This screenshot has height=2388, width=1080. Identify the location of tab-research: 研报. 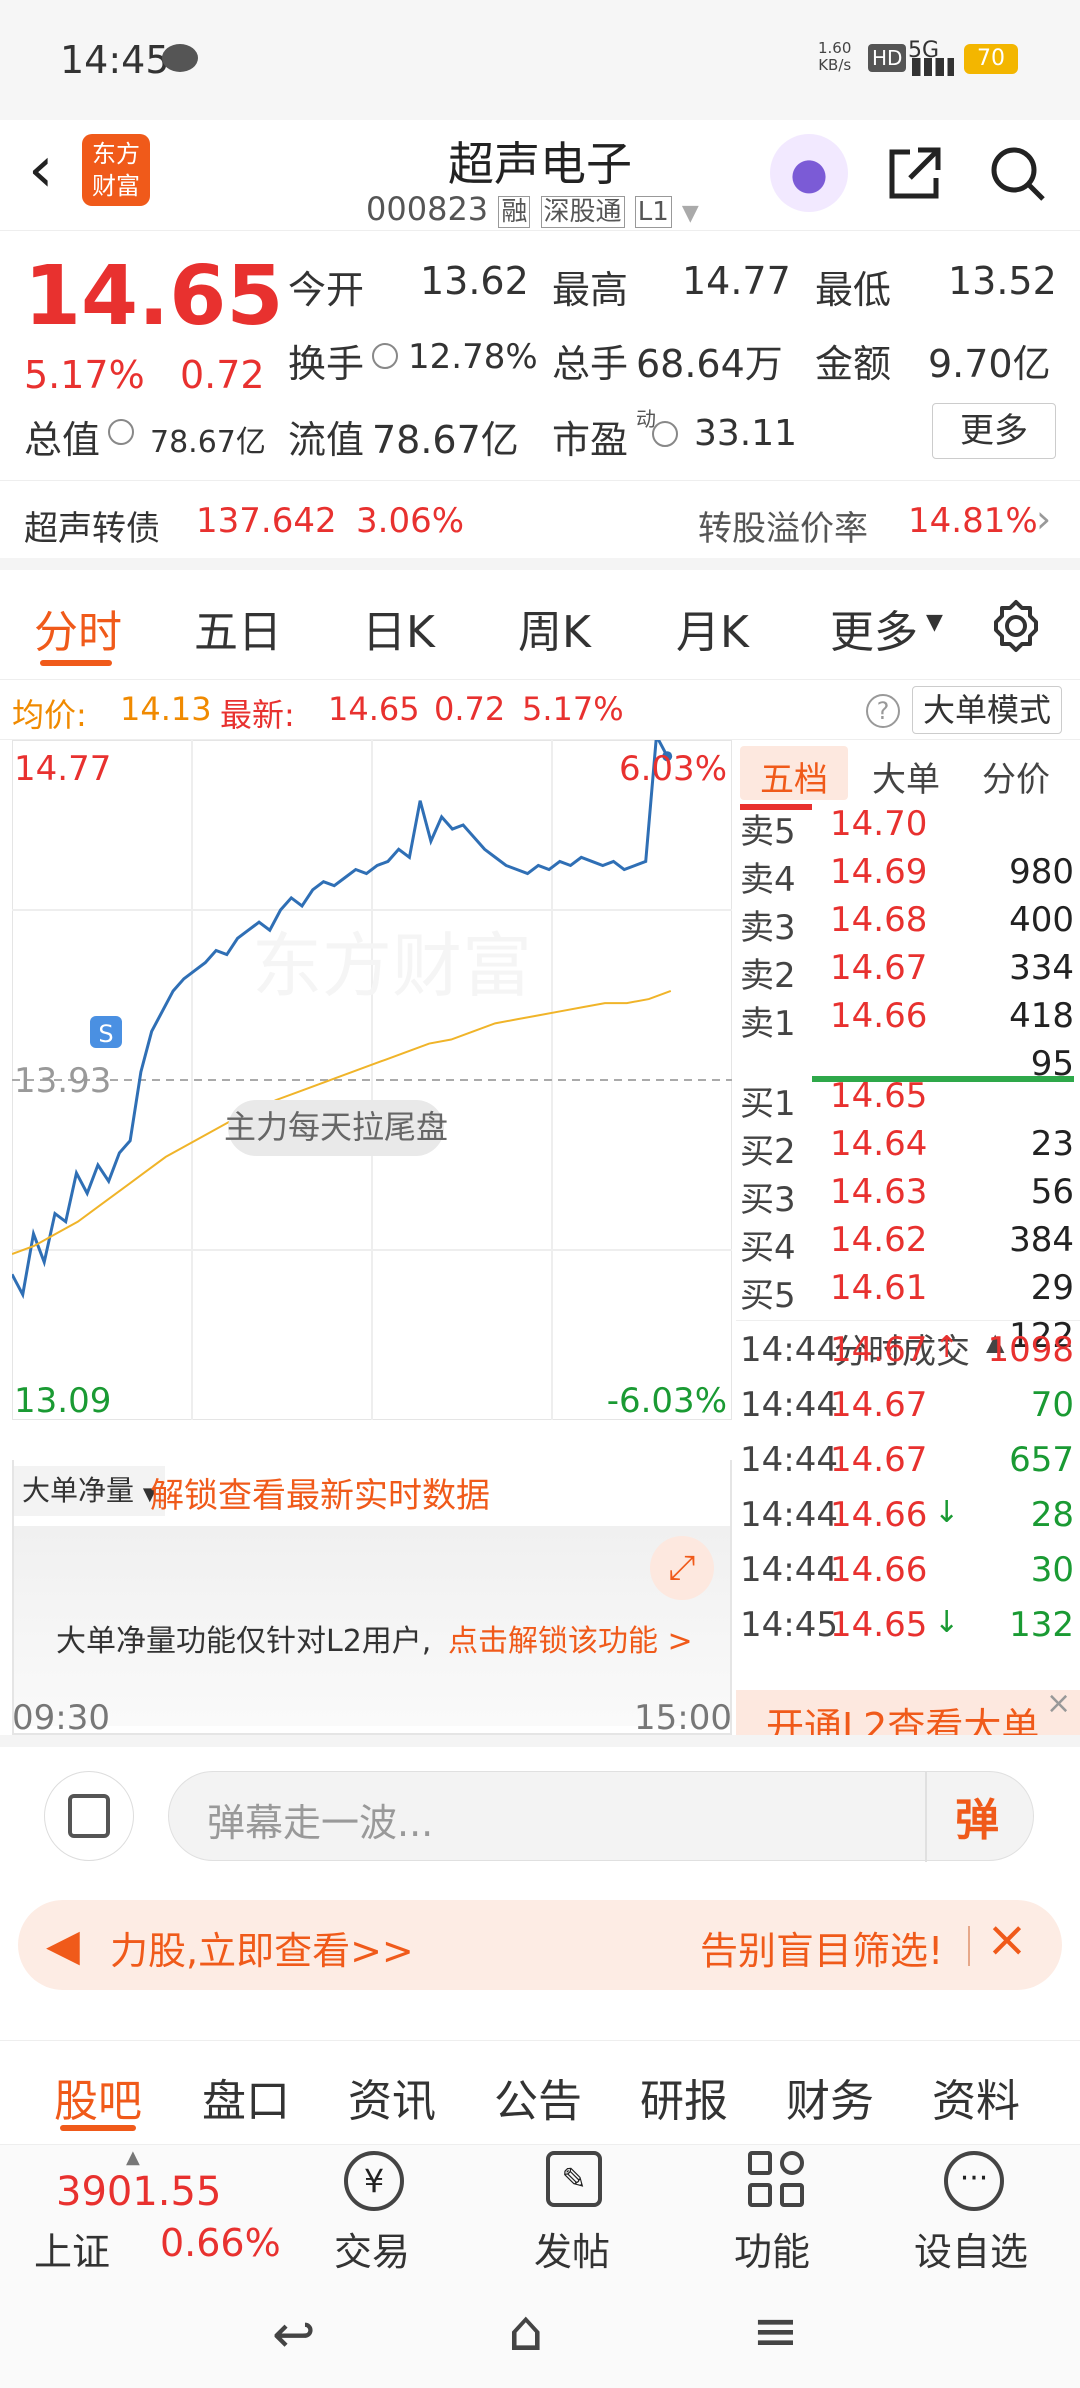
(684, 2101).